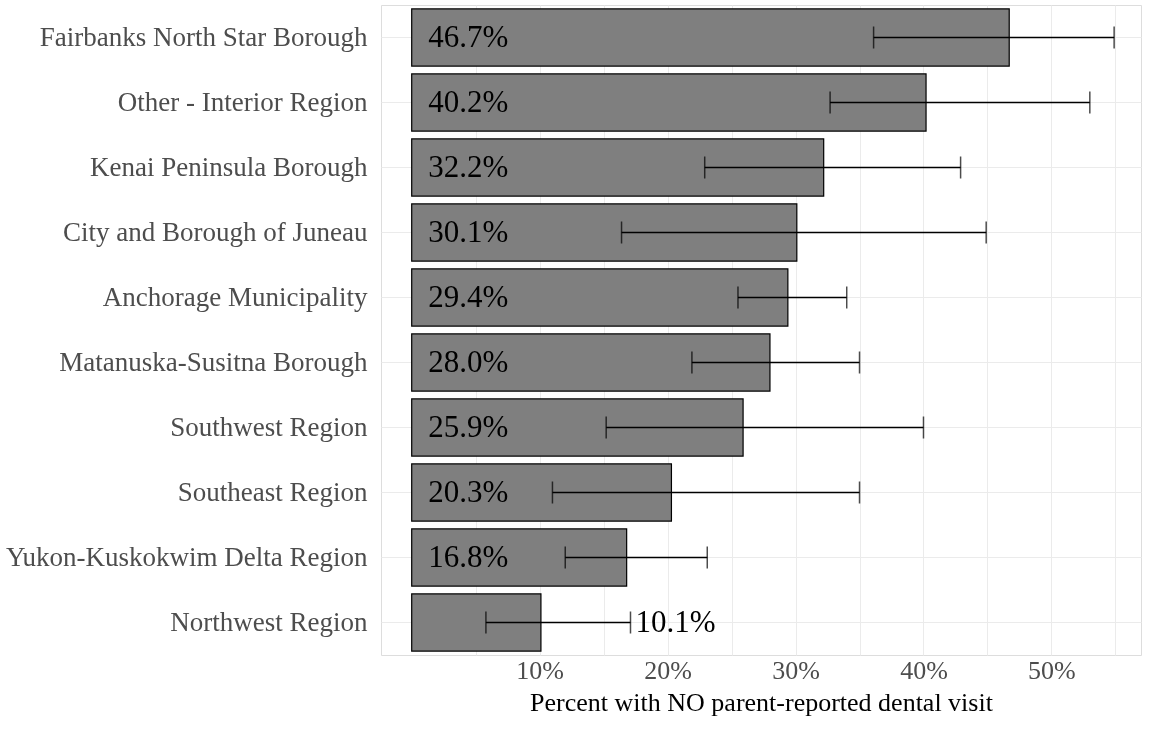  Describe the element at coordinates (242, 101) in the screenshot. I see `y-tick-label: Other - Interior Region` at that location.